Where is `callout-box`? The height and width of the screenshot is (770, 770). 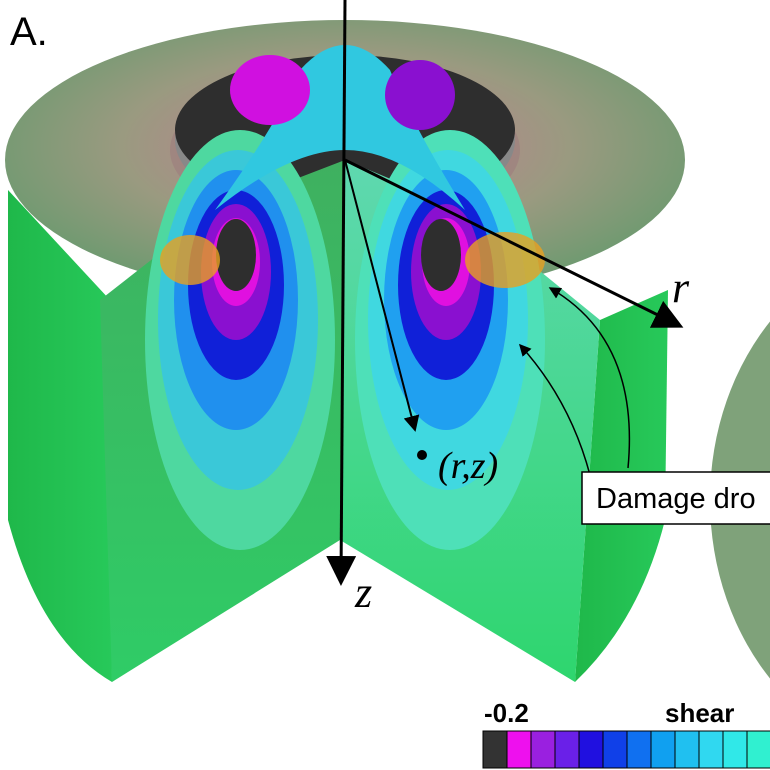 callout-box is located at coordinates (675, 498).